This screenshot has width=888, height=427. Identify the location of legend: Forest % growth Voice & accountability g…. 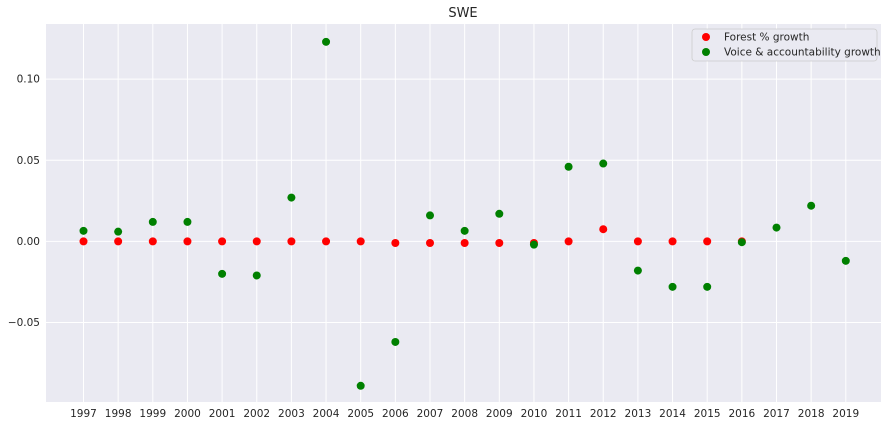
(786, 45).